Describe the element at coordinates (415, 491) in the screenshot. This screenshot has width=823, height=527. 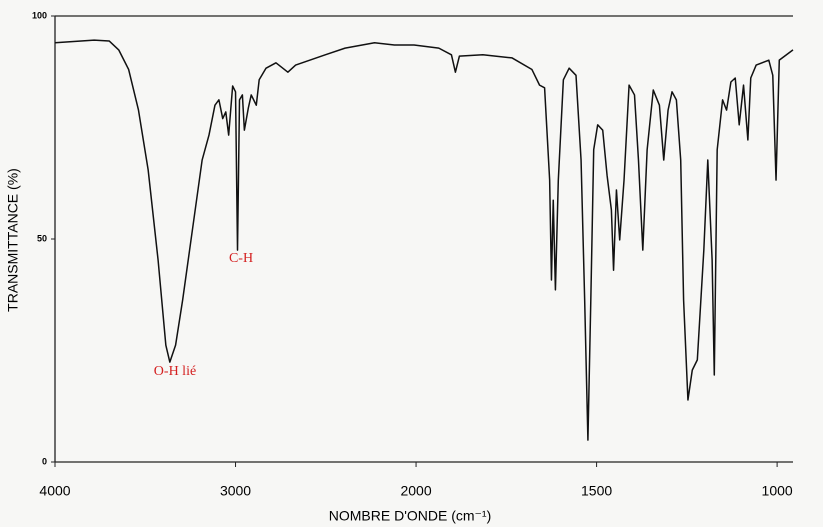
I see `x-tick-label: 2000` at that location.